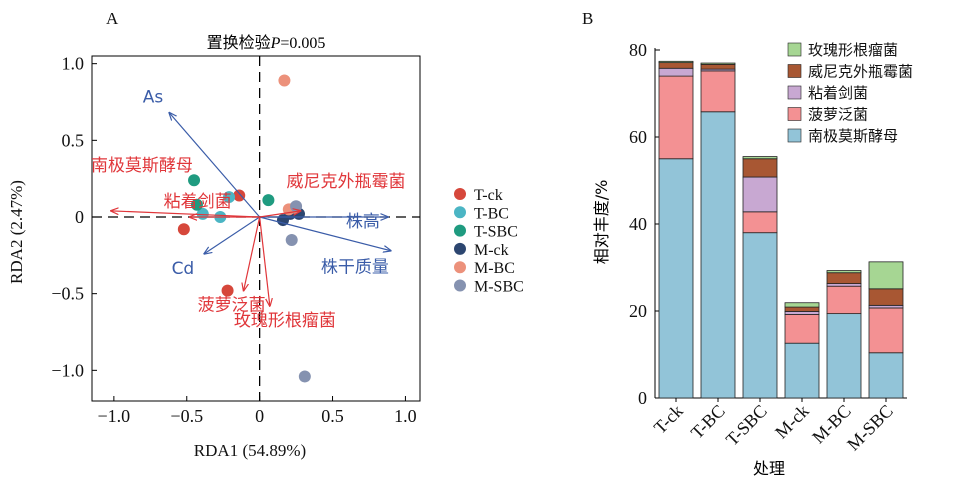 Image resolution: width=957 pixels, height=480 pixels. What do you see at coordinates (460, 267) in the screenshot?
I see `legend-marker-m-bc` at bounding box center [460, 267].